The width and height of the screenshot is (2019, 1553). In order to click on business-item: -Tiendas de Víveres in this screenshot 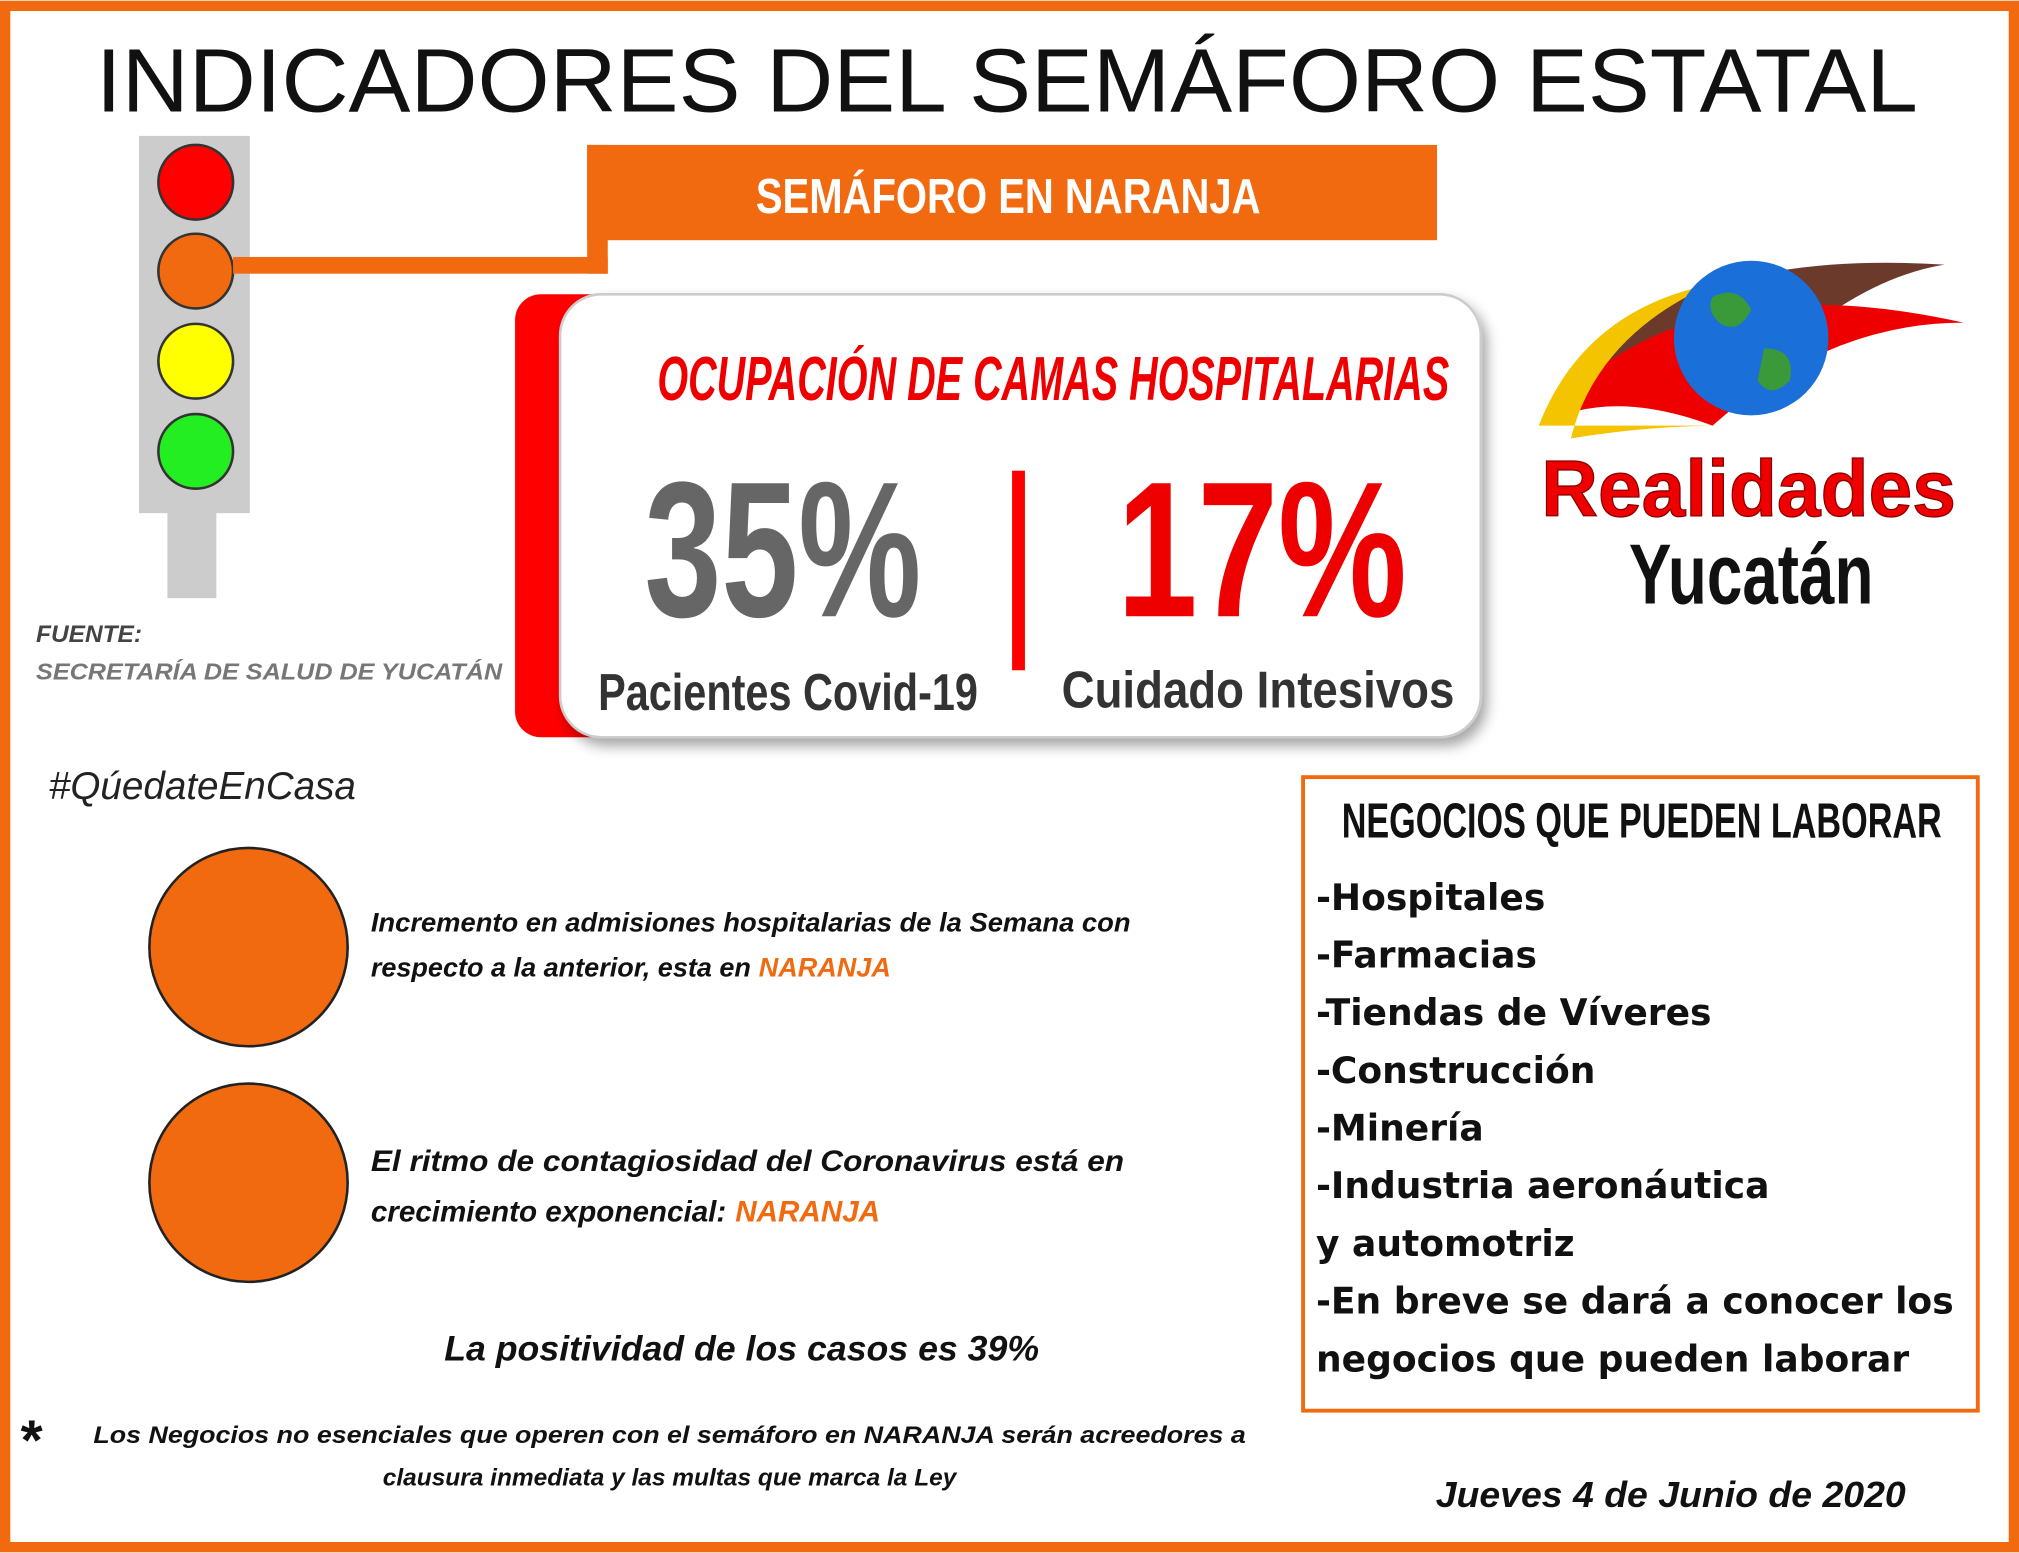, I will do `click(1514, 1013)`.